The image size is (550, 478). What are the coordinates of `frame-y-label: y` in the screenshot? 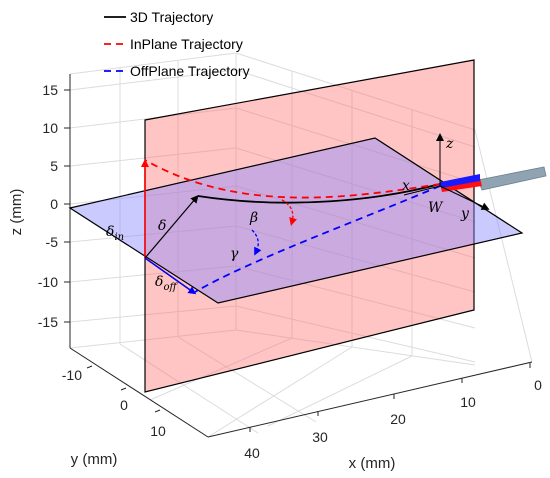 It's located at (465, 214).